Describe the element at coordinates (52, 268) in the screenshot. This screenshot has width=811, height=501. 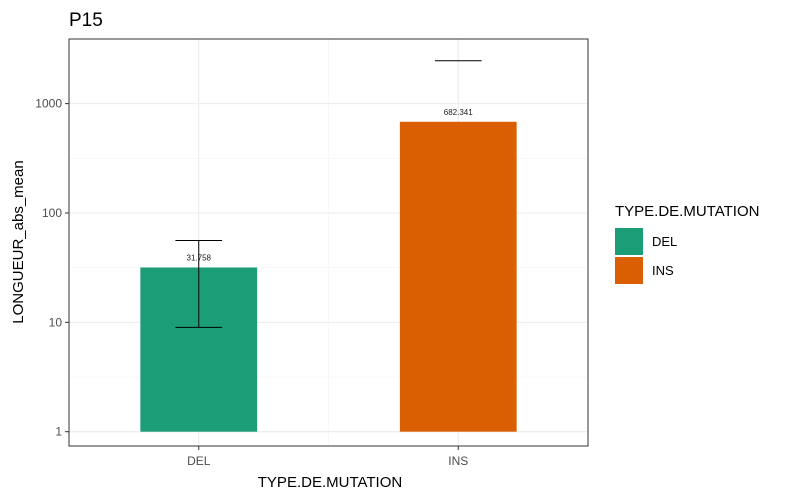
I see `y-axis: 1 10 100 1000` at that location.